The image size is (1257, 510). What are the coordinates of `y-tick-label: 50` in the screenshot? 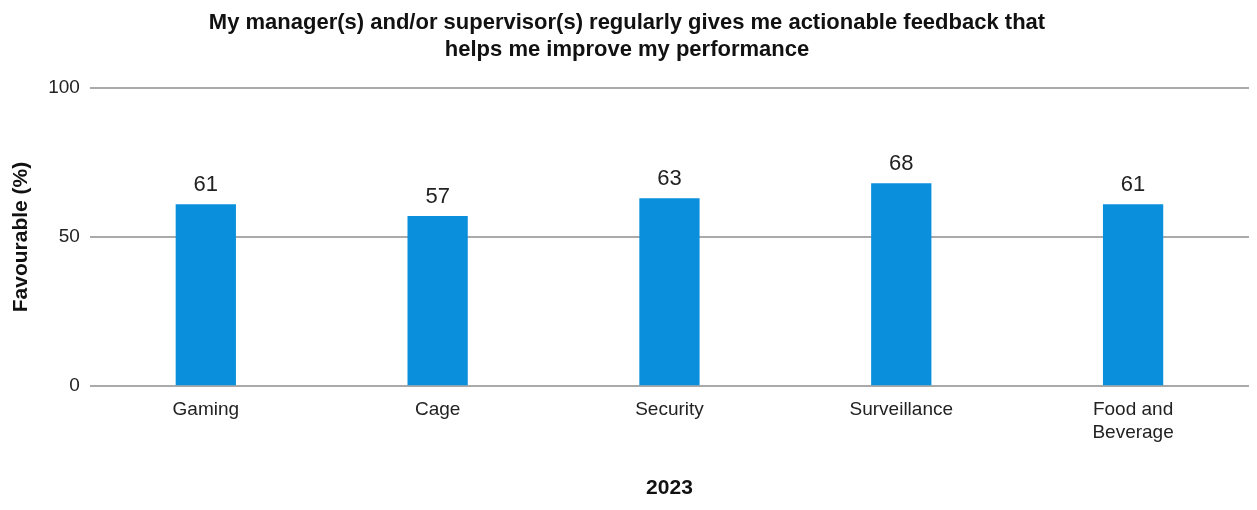 It's located at (69, 236).